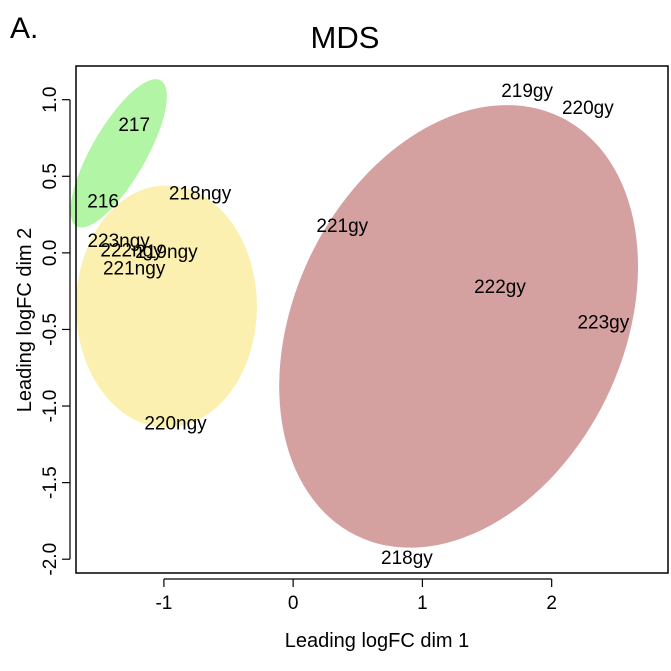 This screenshot has height=671, width=671. What do you see at coordinates (25, 320) in the screenshot?
I see `y-axis-label: Leading logFC dim 2` at bounding box center [25, 320].